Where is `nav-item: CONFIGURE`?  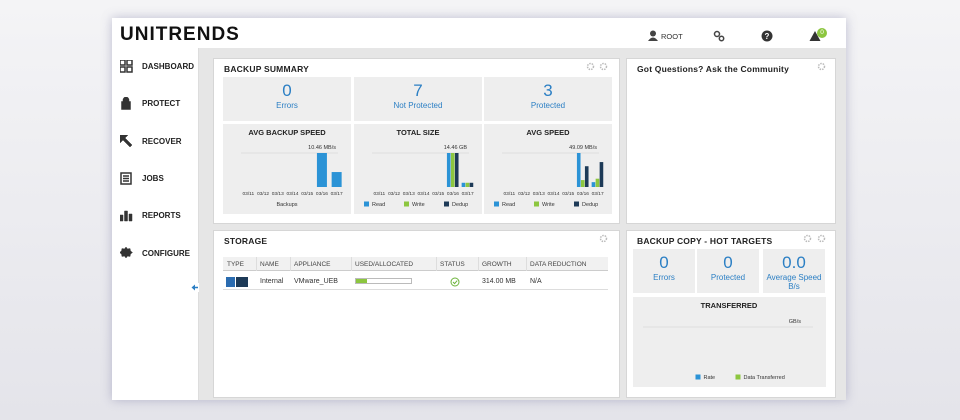 nav-item: CONFIGURE is located at coordinates (155, 254).